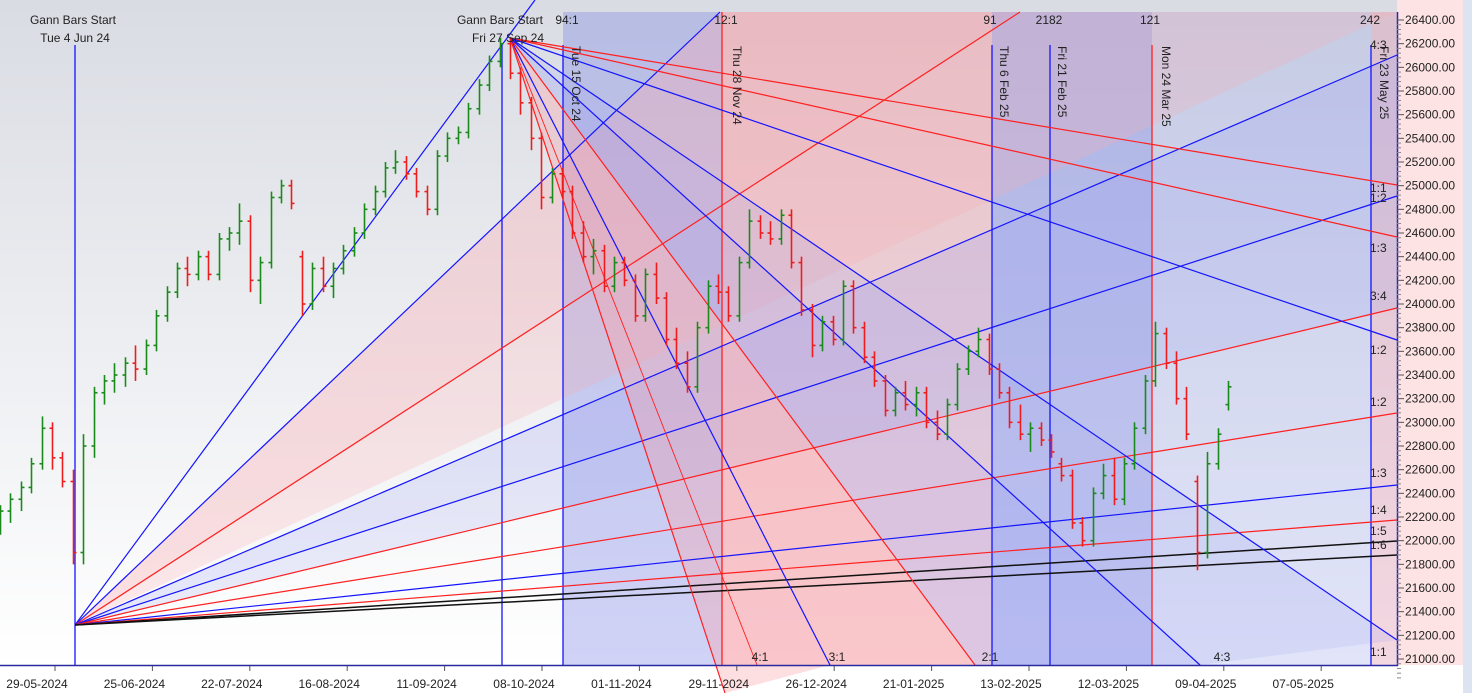 The height and width of the screenshot is (693, 1472). I want to click on y-tick-label: 22000.00, so click(1430, 541).